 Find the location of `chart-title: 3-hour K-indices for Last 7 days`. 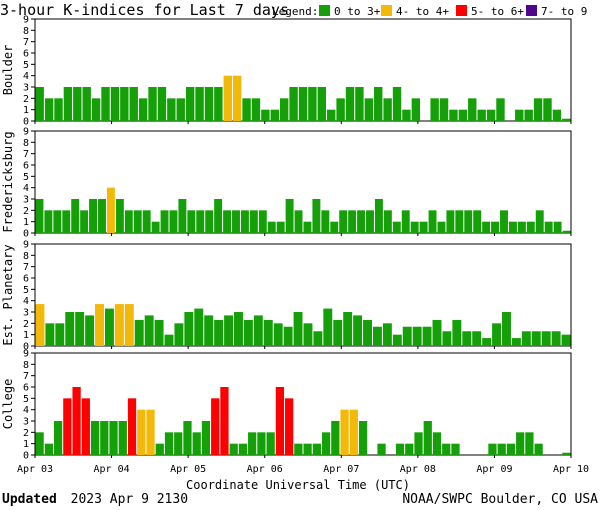

chart-title: 3-hour K-indices for Last 7 days is located at coordinates (144, 10).